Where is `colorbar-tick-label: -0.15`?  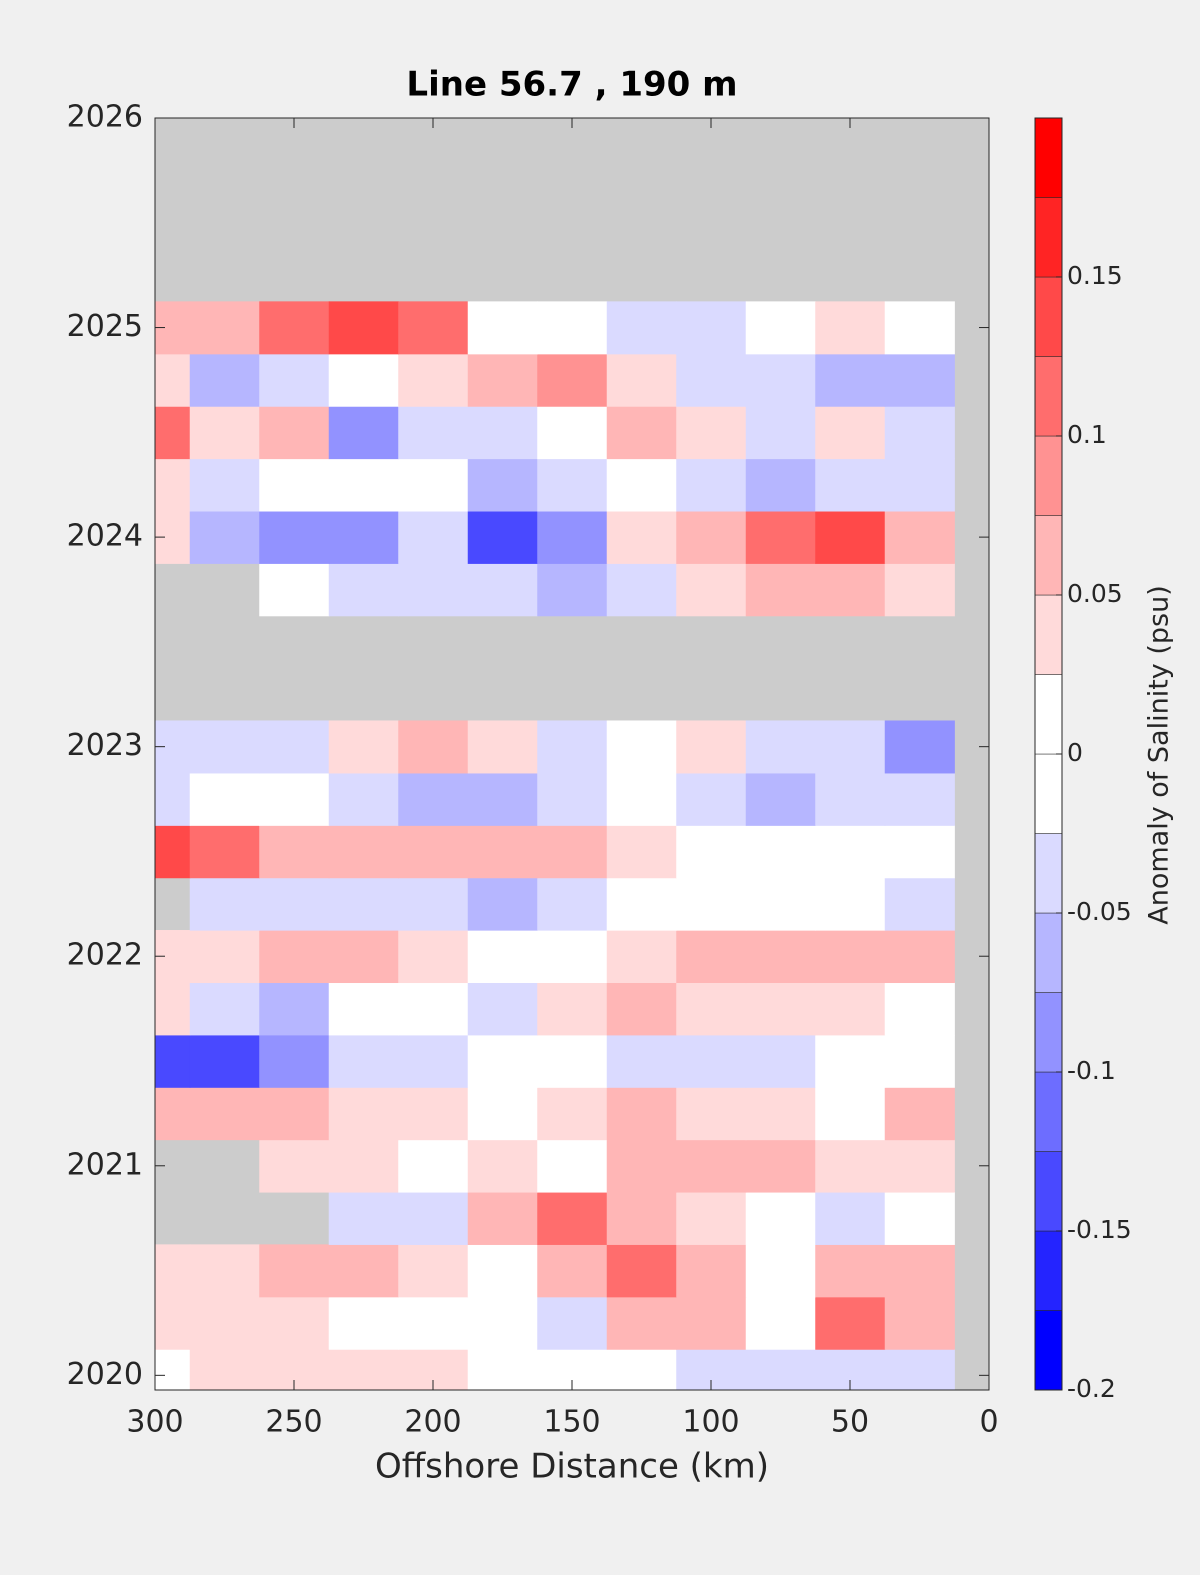 colorbar-tick-label: -0.15 is located at coordinates (1099, 1229).